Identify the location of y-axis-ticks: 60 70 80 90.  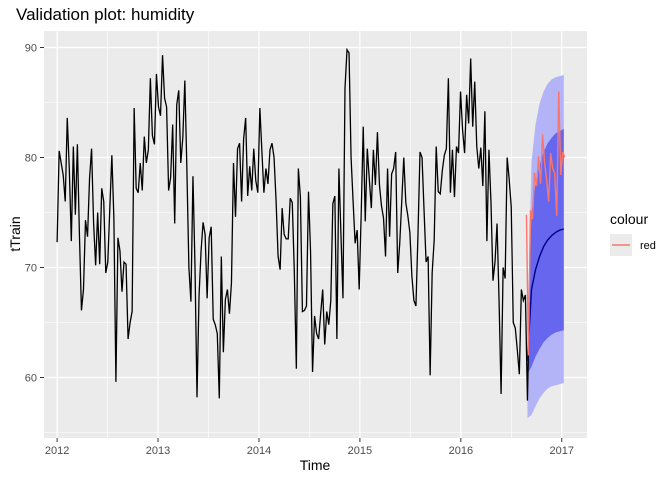
(34, 214).